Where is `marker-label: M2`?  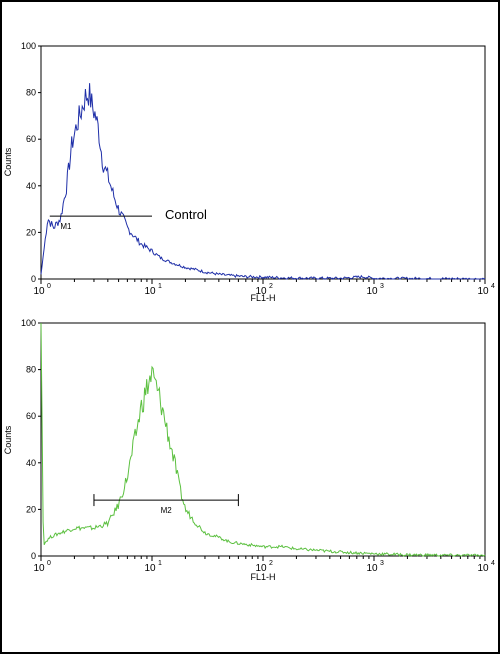 marker-label: M2 is located at coordinates (167, 510).